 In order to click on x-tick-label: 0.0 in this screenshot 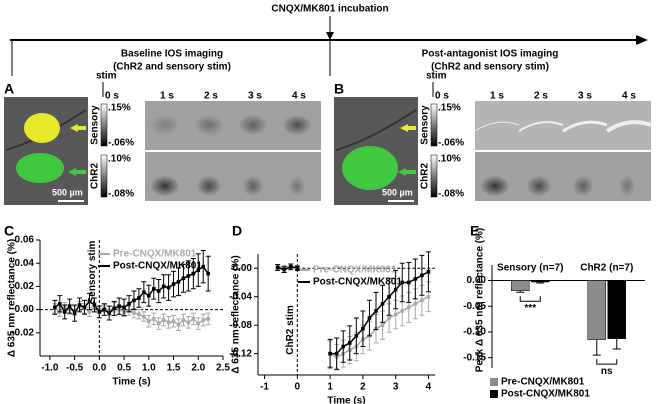, I will do `click(99, 368)`.